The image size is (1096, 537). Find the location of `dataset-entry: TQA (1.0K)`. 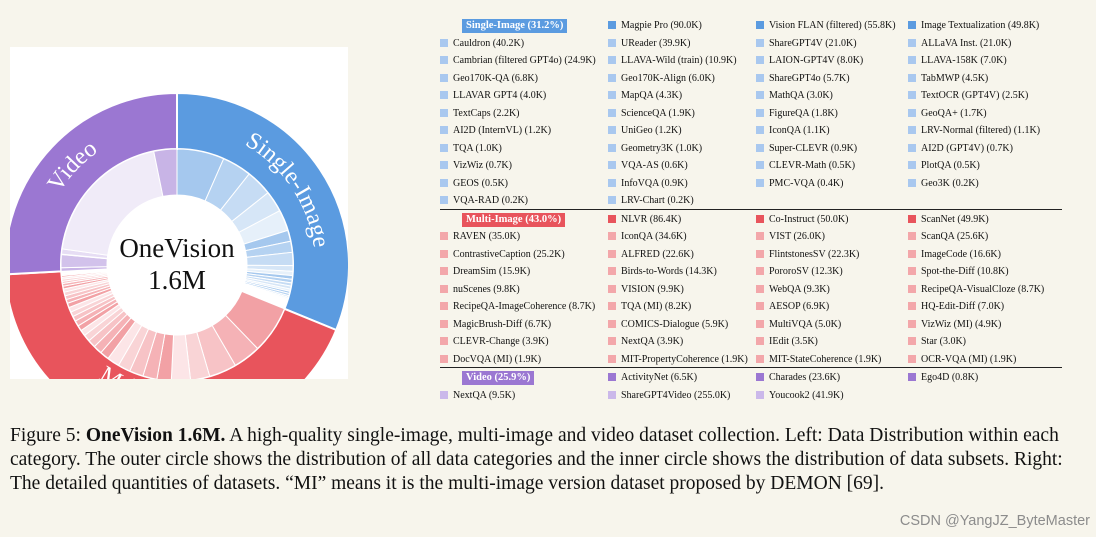

dataset-entry: TQA (1.0K) is located at coordinates (471, 149).